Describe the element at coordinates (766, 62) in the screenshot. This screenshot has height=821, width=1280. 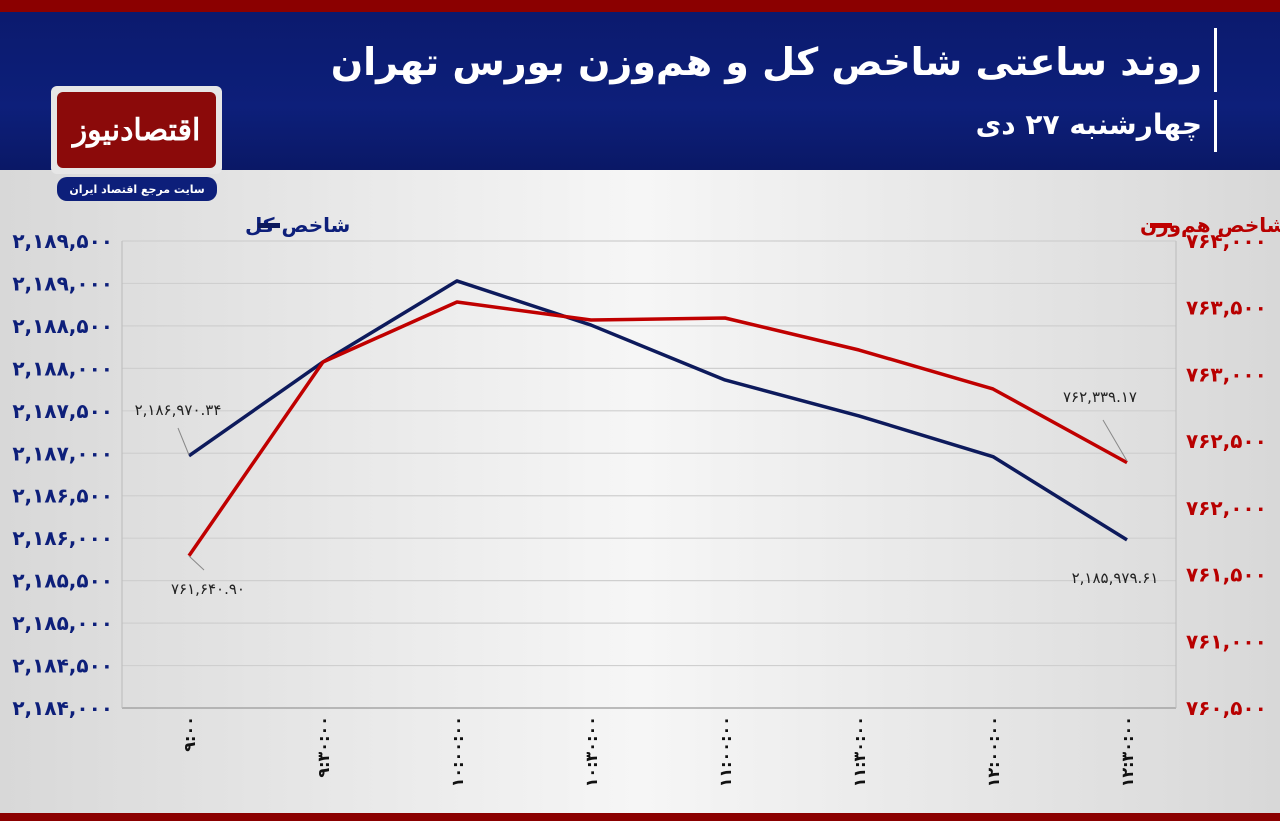
I see `page-title: روند ساعتی شاخص کل و هم‌وزن بورس تهران` at that location.